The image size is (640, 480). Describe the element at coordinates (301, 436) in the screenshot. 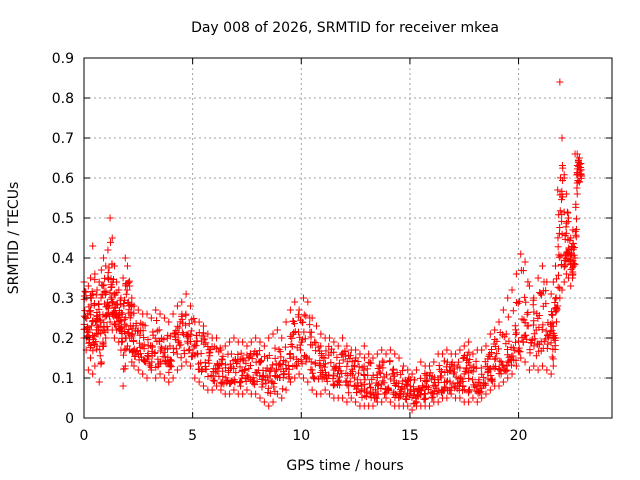

I see `x-tick-label: 10` at that location.